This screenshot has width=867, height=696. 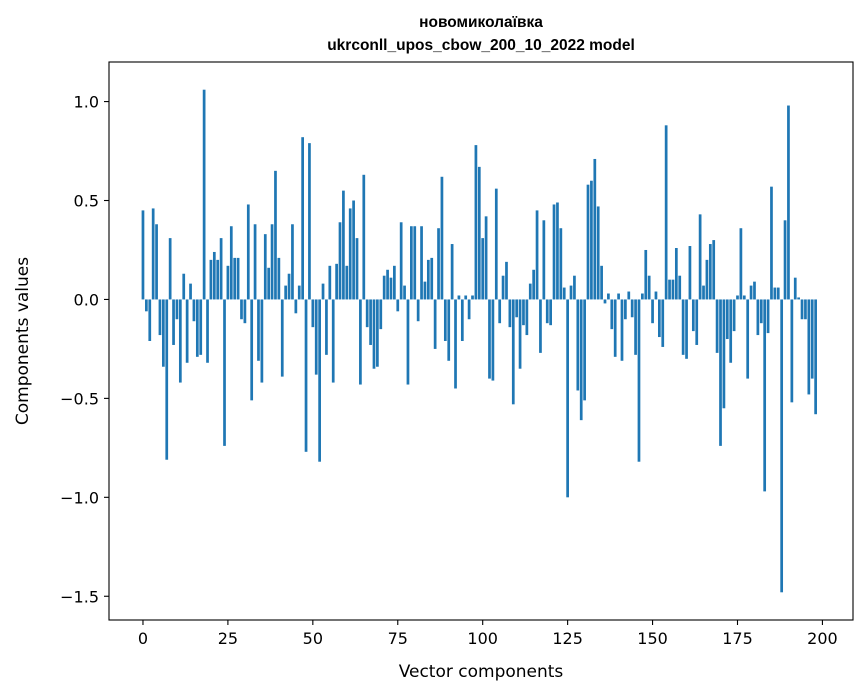 What do you see at coordinates (398, 638) in the screenshot?
I see `x-tick-label: 75` at bounding box center [398, 638].